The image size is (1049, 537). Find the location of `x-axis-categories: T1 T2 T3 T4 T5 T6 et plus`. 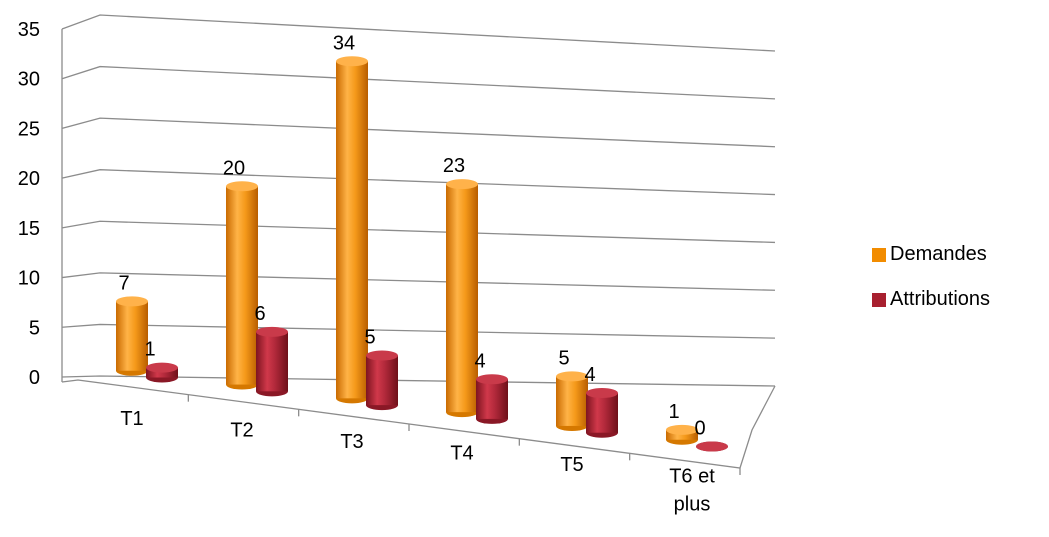

x-axis-categories: T1 T2 T3 T4 T5 T6 et plus is located at coordinates (430, 455).